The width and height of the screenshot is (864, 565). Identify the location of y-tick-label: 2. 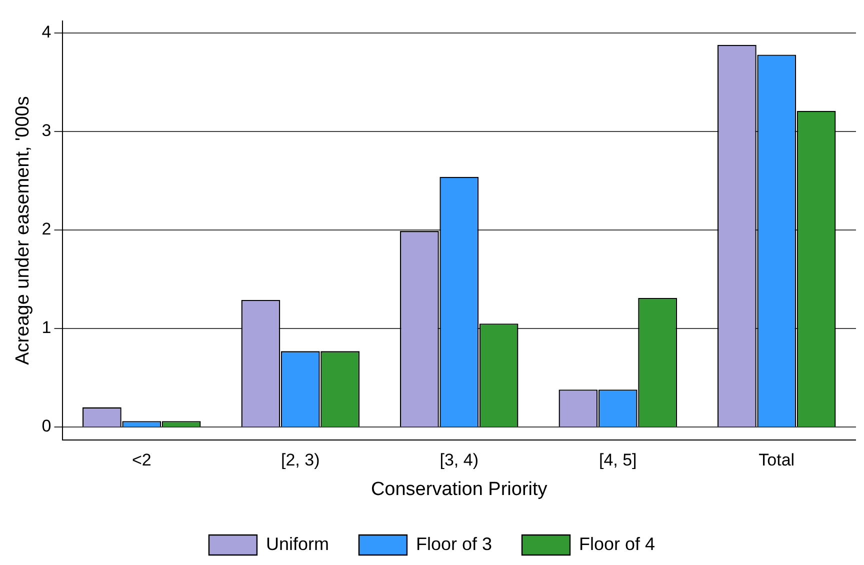
(47, 229).